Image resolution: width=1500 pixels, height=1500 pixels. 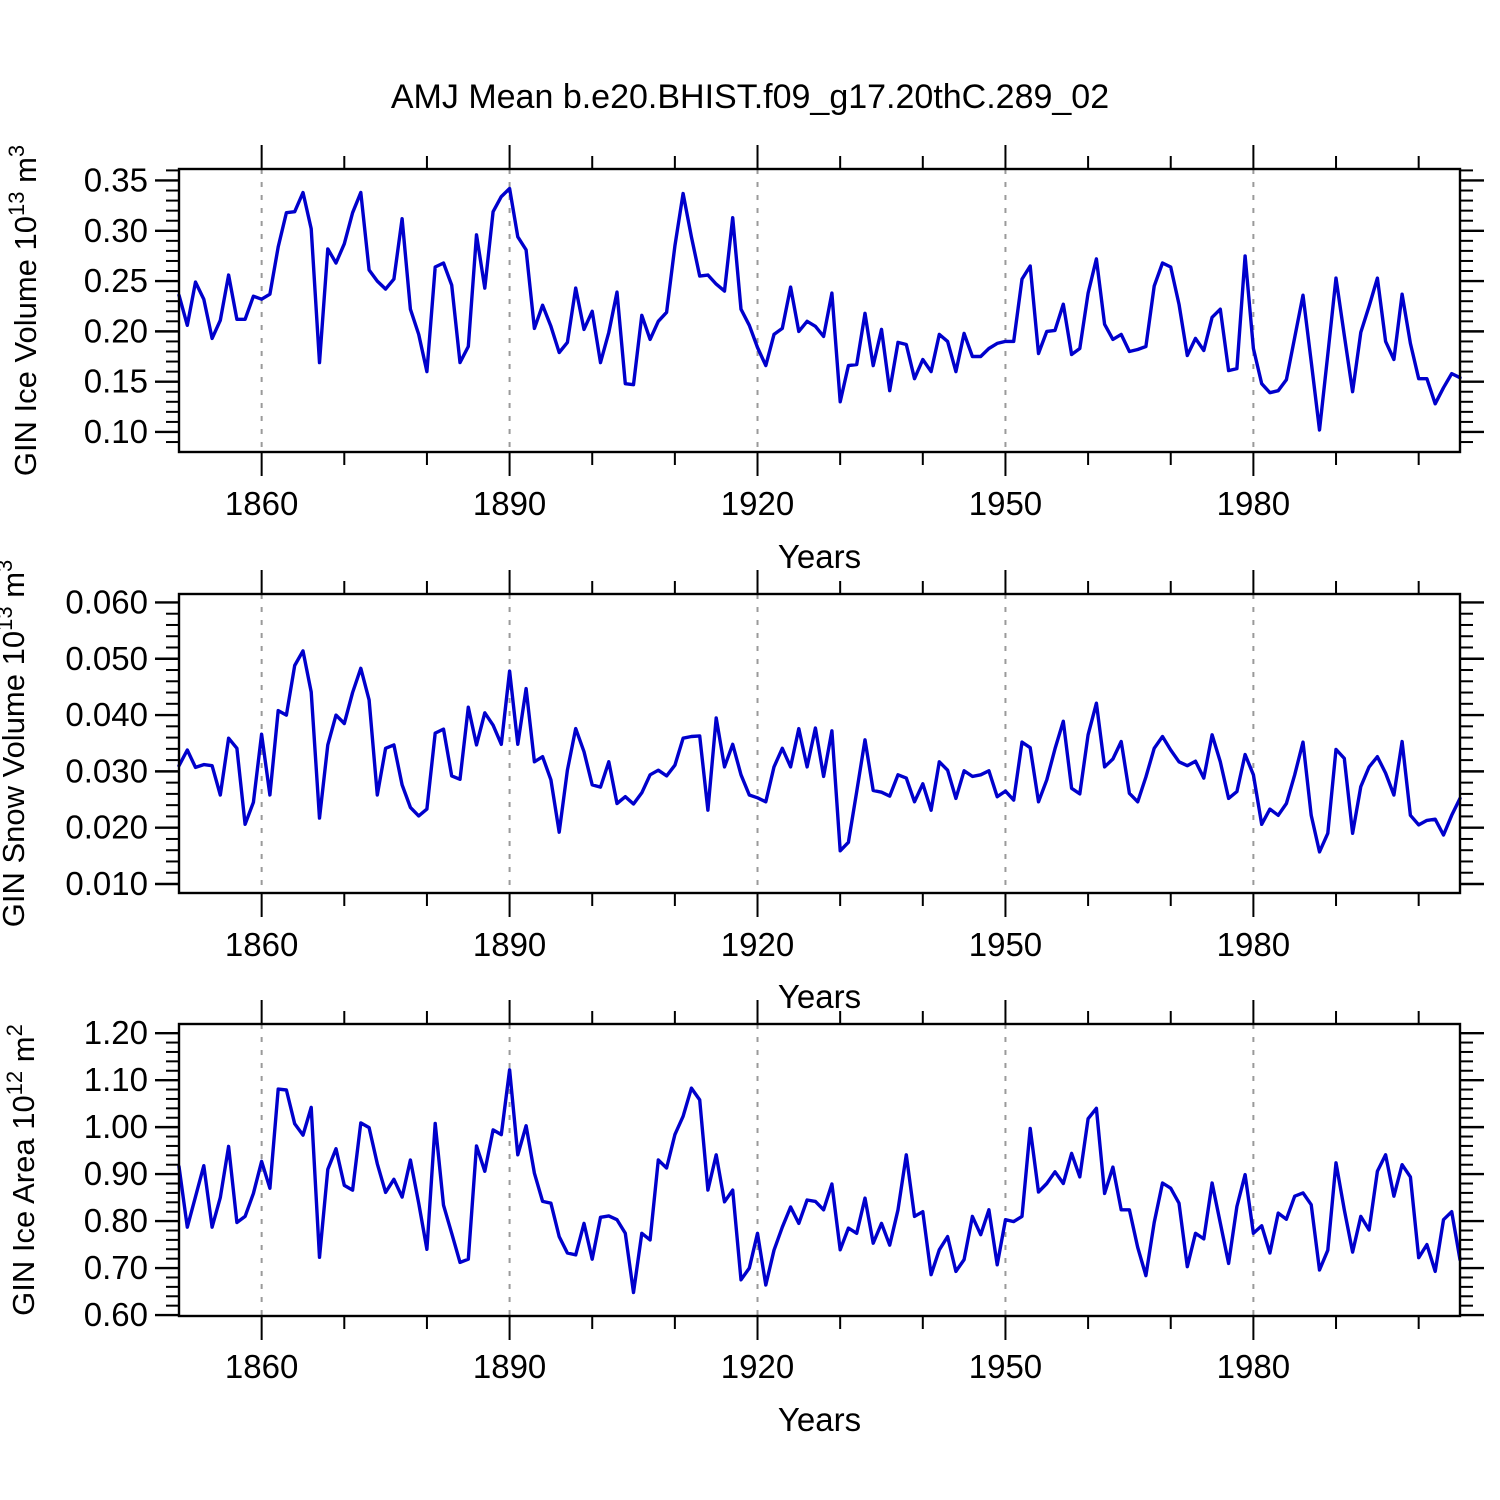 I want to click on y-tick-label: 1.00, so click(x=116, y=1126).